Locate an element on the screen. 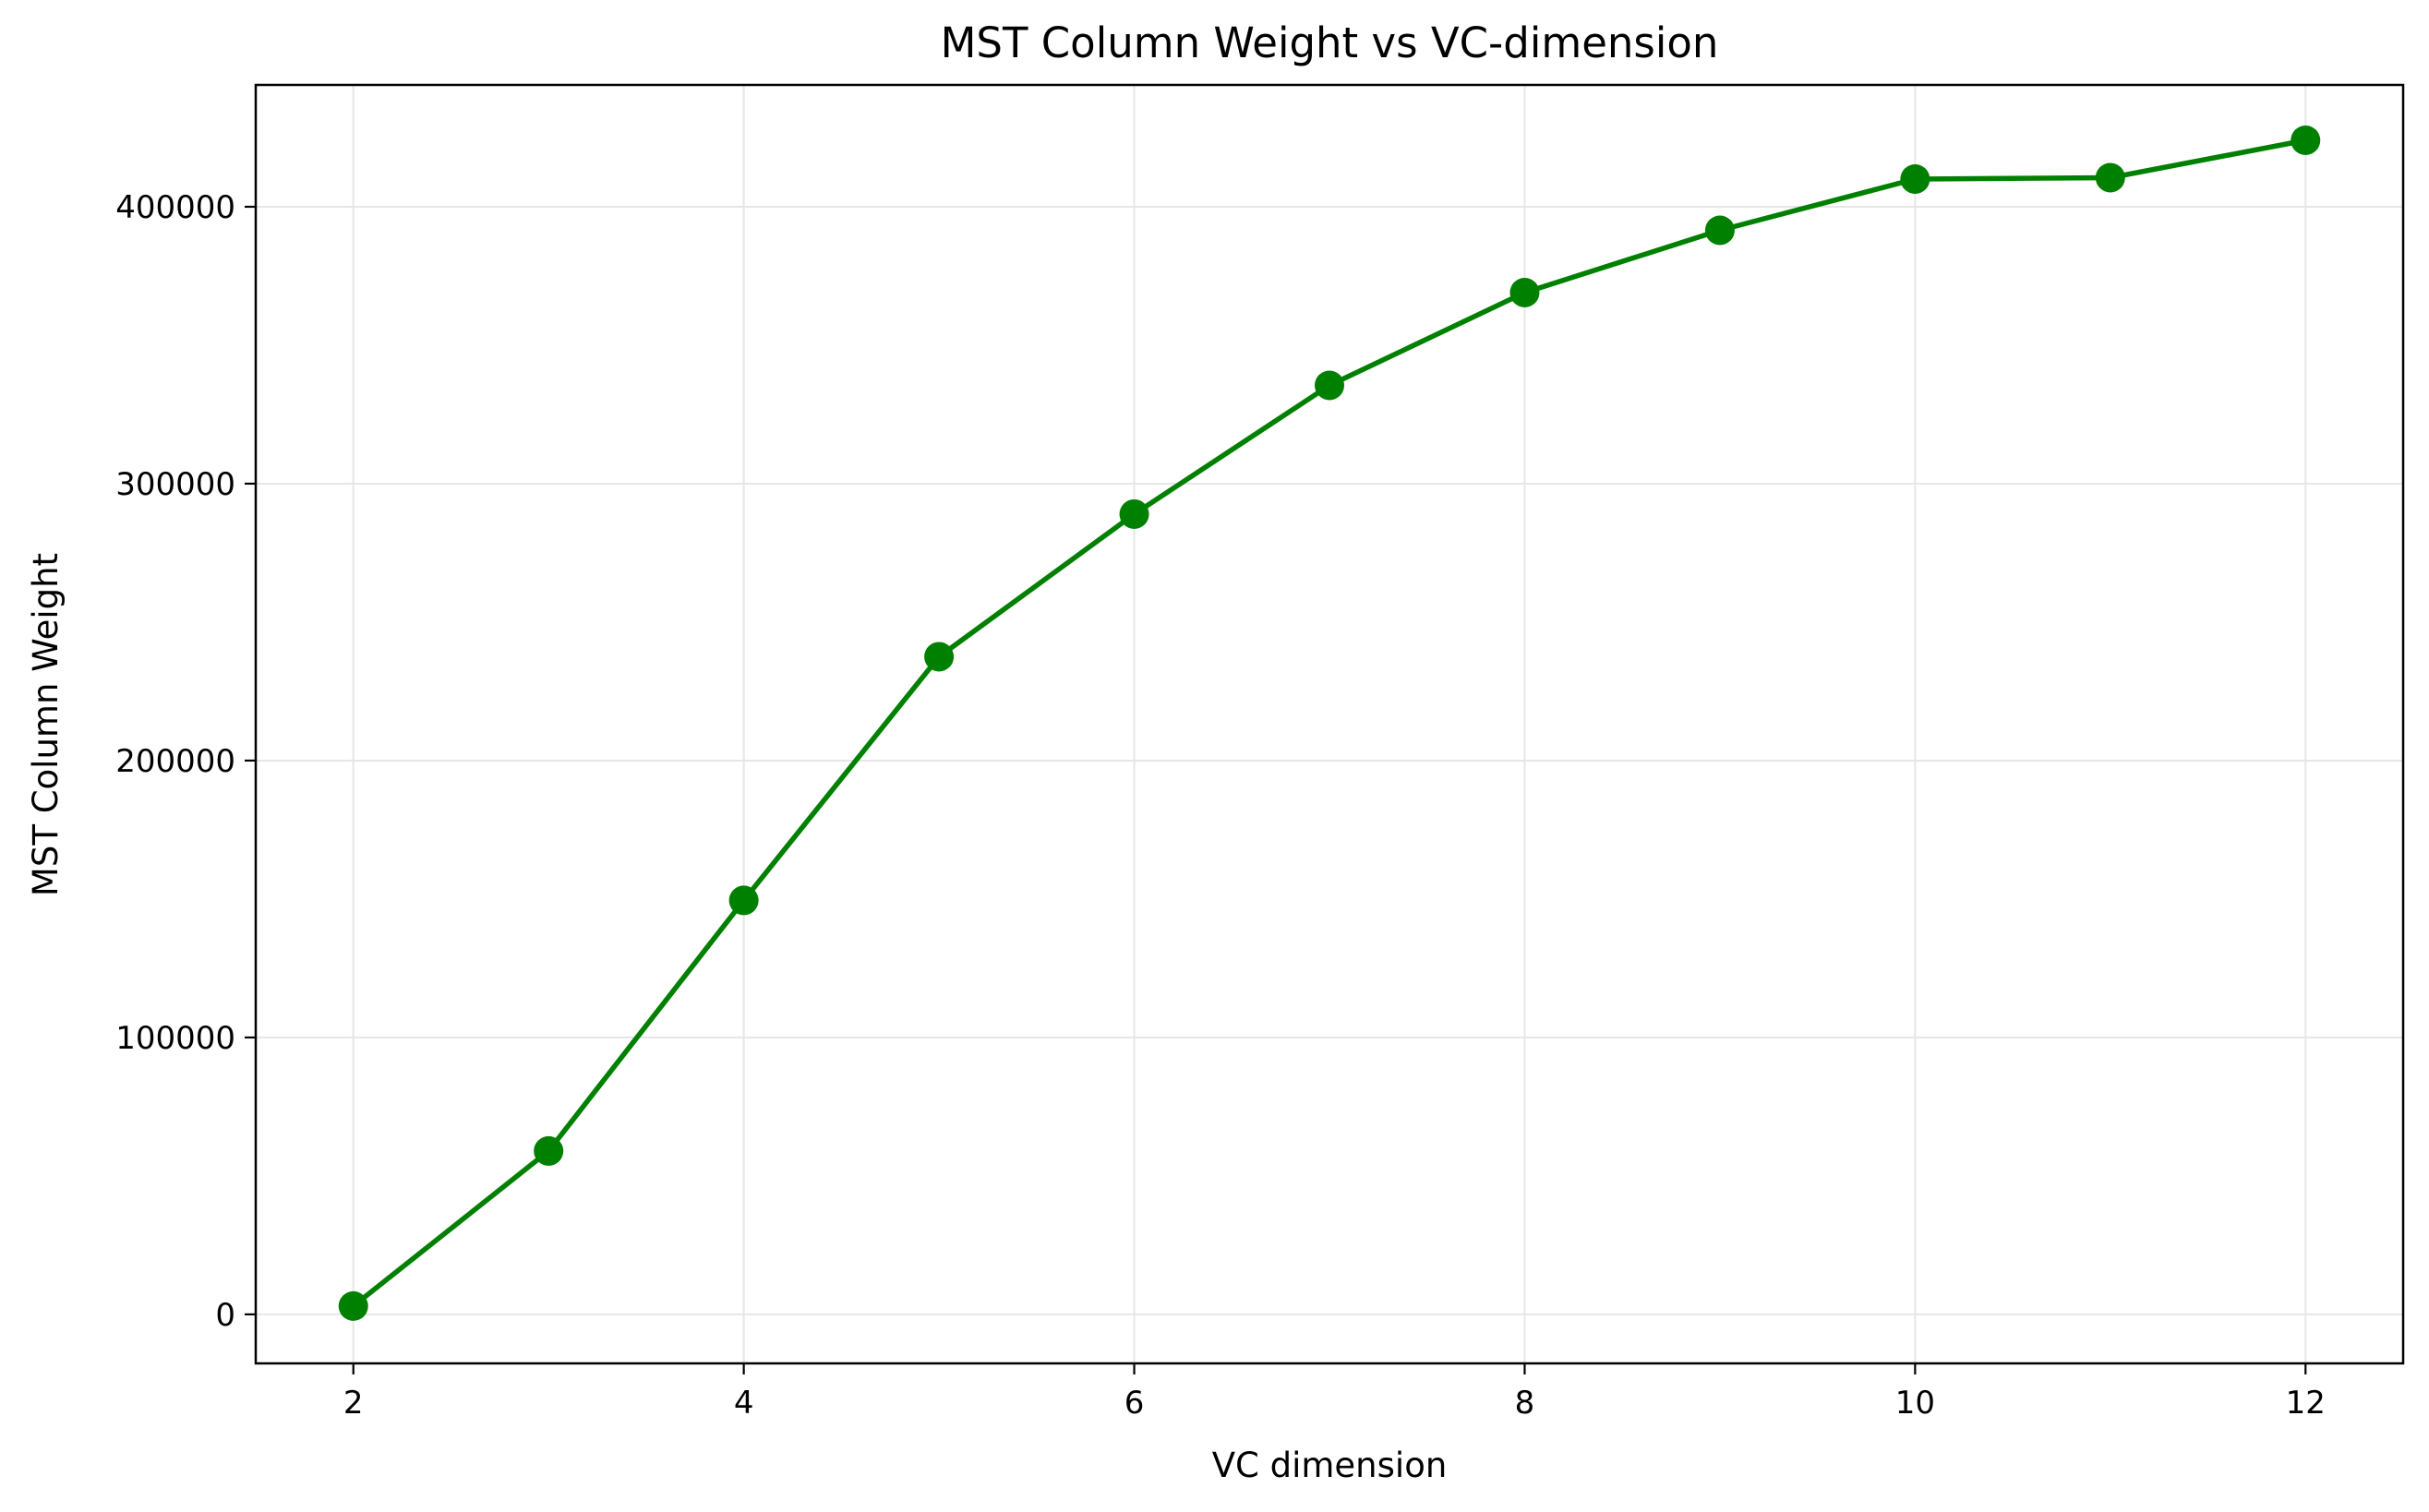 This screenshot has height=1512, width=2429. x-tick-label: 10 is located at coordinates (1915, 1403).